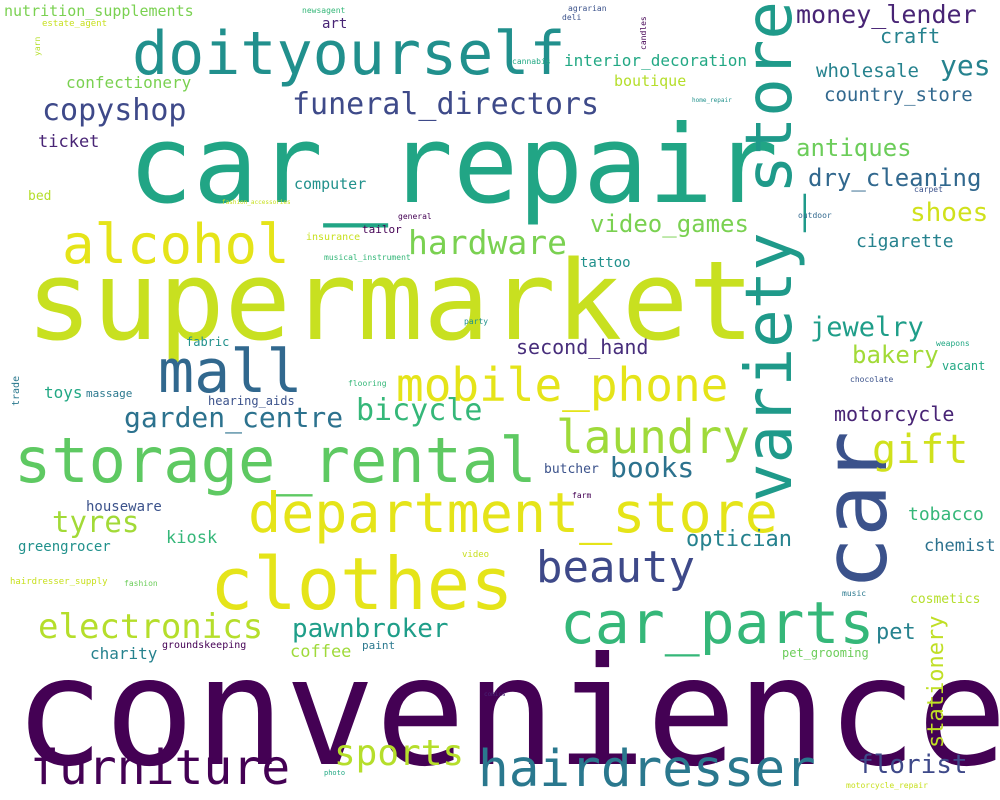 The width and height of the screenshot is (1000, 800). Describe the element at coordinates (949, 213) in the screenshot. I see `word-shoes: shoes` at that location.